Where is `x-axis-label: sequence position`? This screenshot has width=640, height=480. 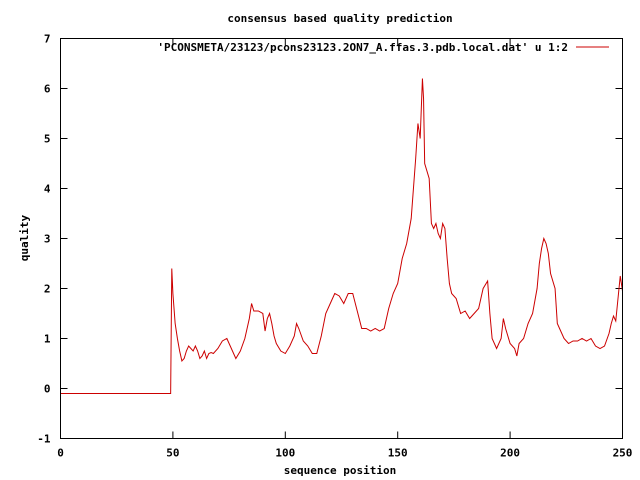
x-axis-label: sequence position is located at coordinates (340, 470).